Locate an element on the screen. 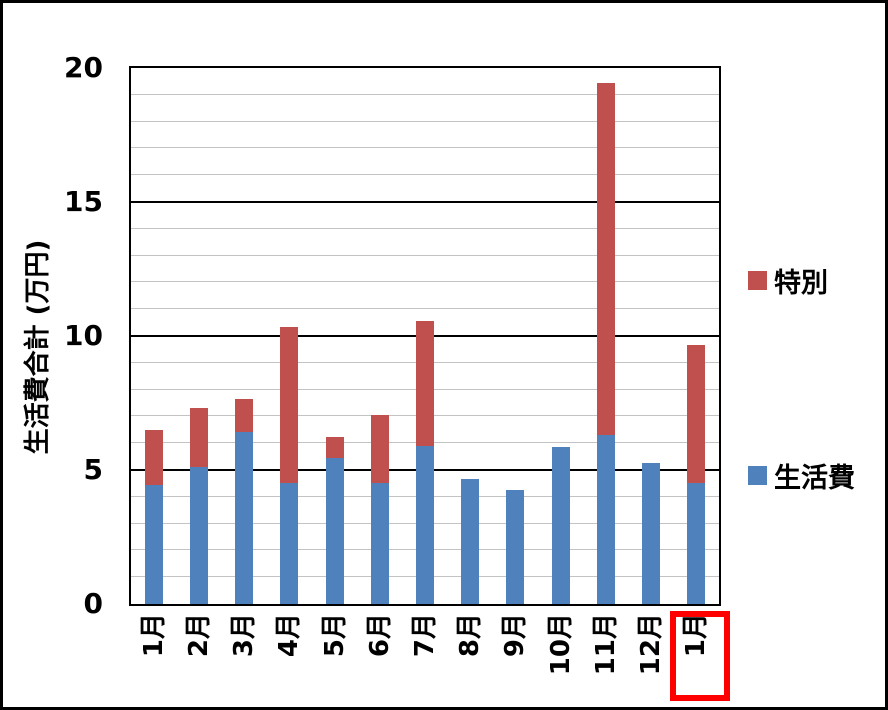 This screenshot has height=710, width=888. legend-label-living: 生活費 is located at coordinates (814, 478).